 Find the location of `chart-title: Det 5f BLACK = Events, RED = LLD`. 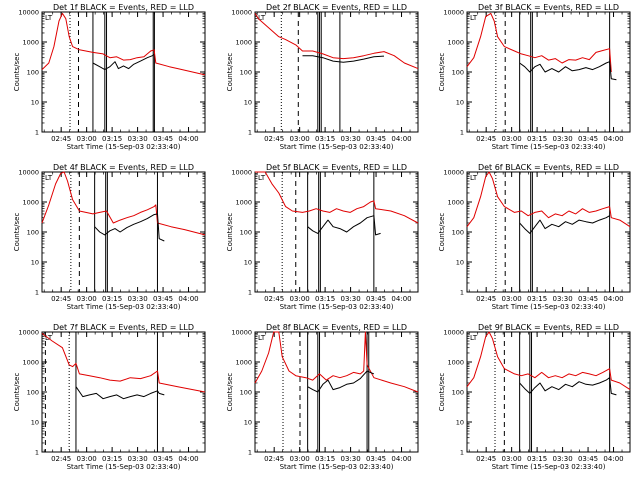

chart-title: Det 5f BLACK = Events, RED = LLD is located at coordinates (336, 167).